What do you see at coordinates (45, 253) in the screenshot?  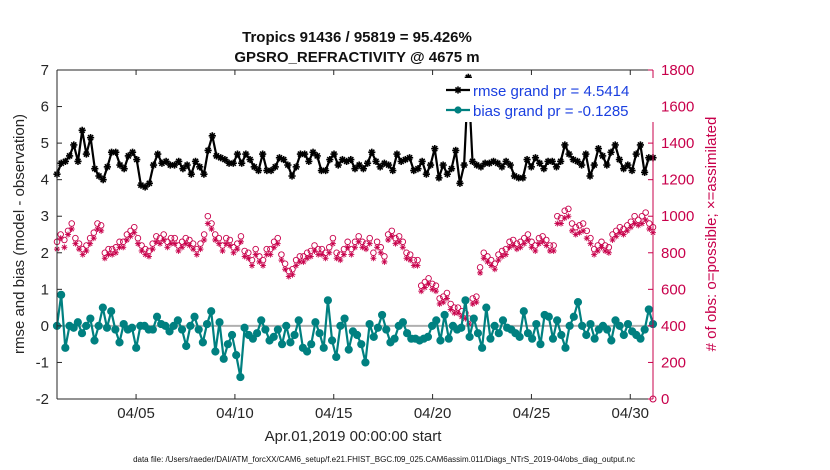 I see `y-left-tick-label: 2` at bounding box center [45, 253].